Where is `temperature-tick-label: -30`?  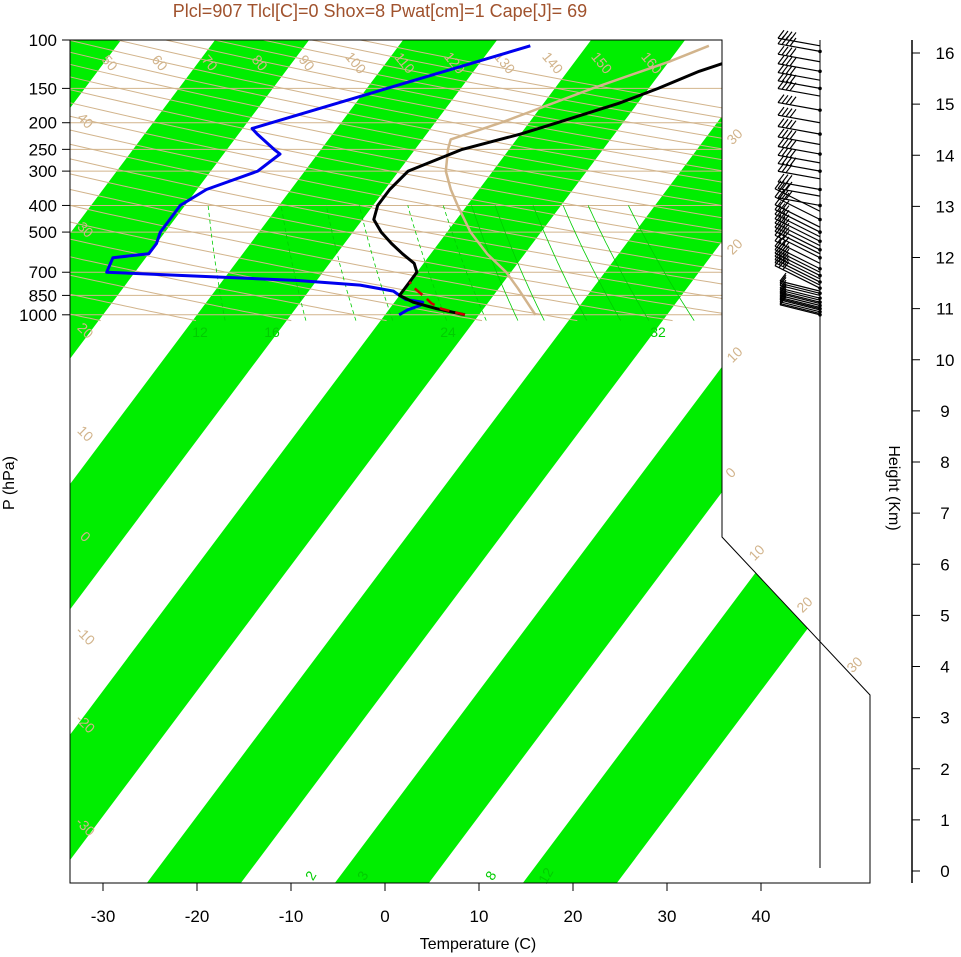 temperature-tick-label: -30 is located at coordinates (103, 916).